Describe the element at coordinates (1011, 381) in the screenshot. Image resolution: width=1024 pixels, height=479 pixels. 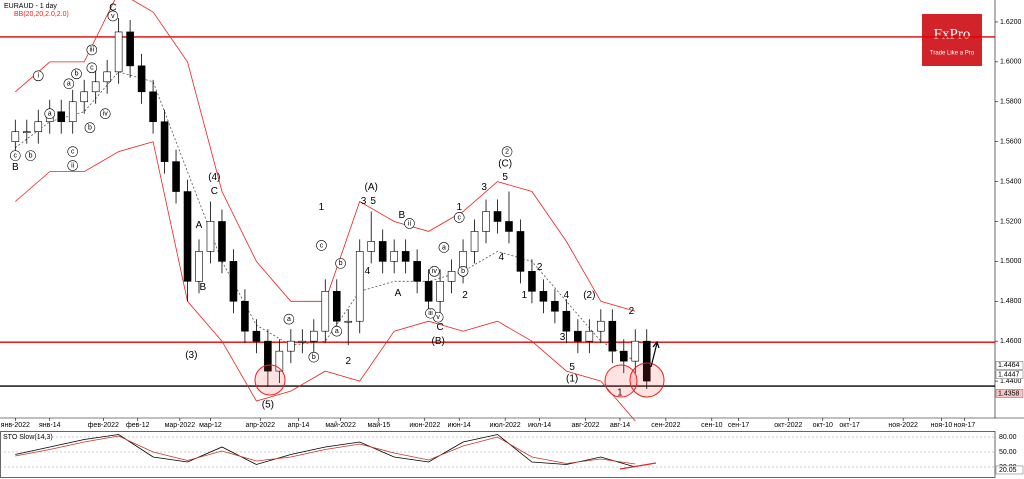
I see `y-tick-label: 1.4400` at that location.